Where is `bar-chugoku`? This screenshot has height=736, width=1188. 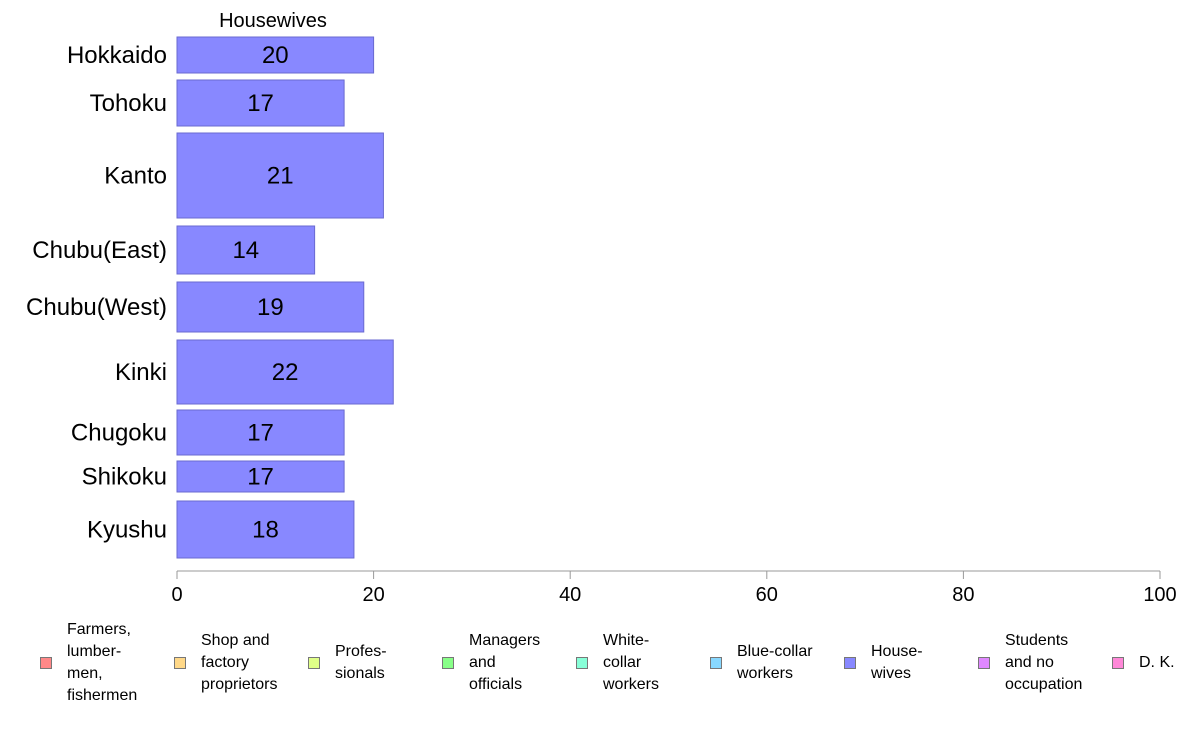 bar-chugoku is located at coordinates (260, 432).